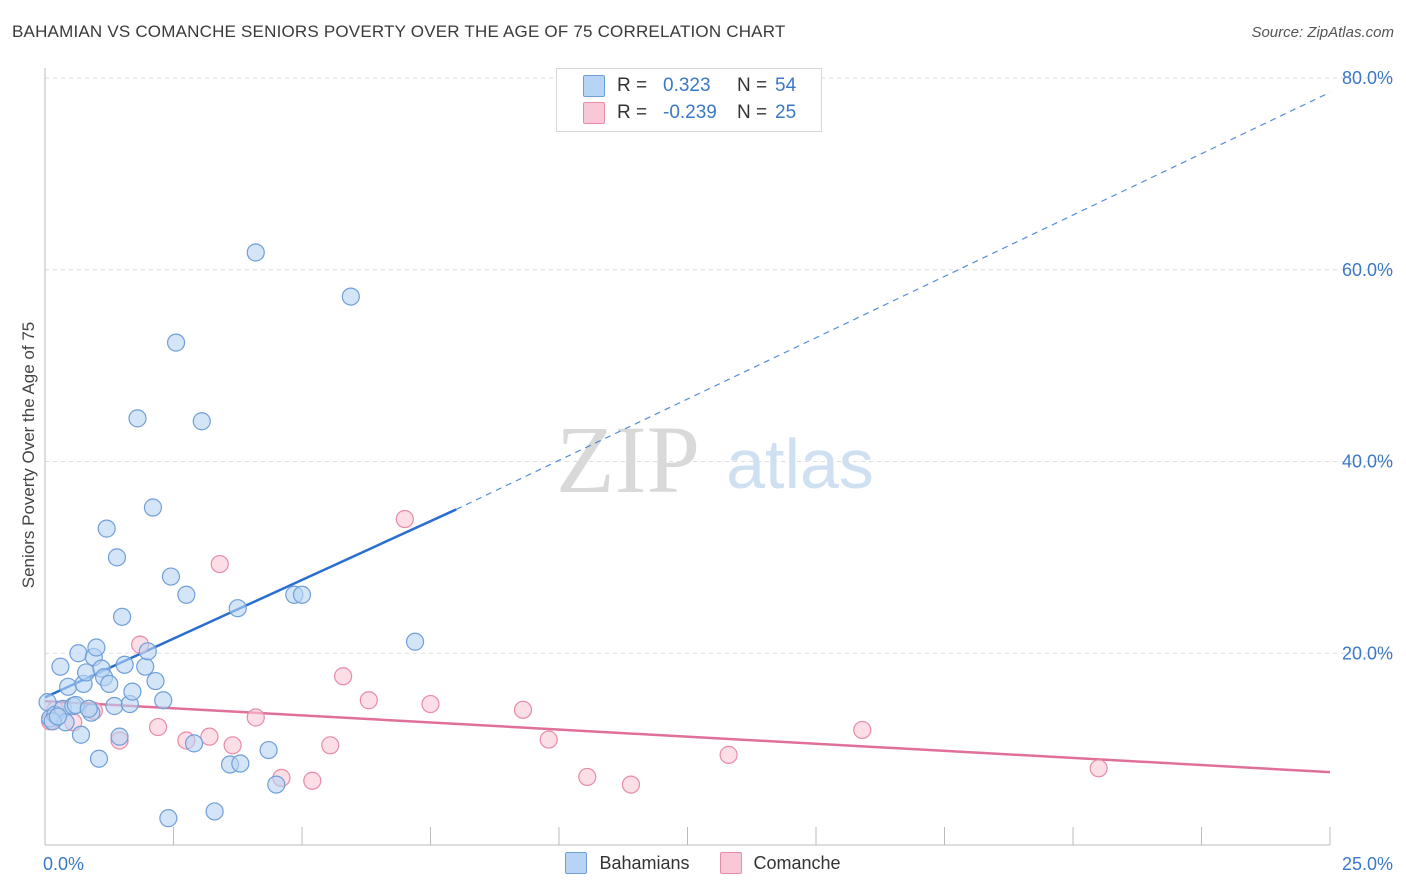  What do you see at coordinates (1367, 864) in the screenshot?
I see `x-tick-label: 25.0%` at bounding box center [1367, 864].